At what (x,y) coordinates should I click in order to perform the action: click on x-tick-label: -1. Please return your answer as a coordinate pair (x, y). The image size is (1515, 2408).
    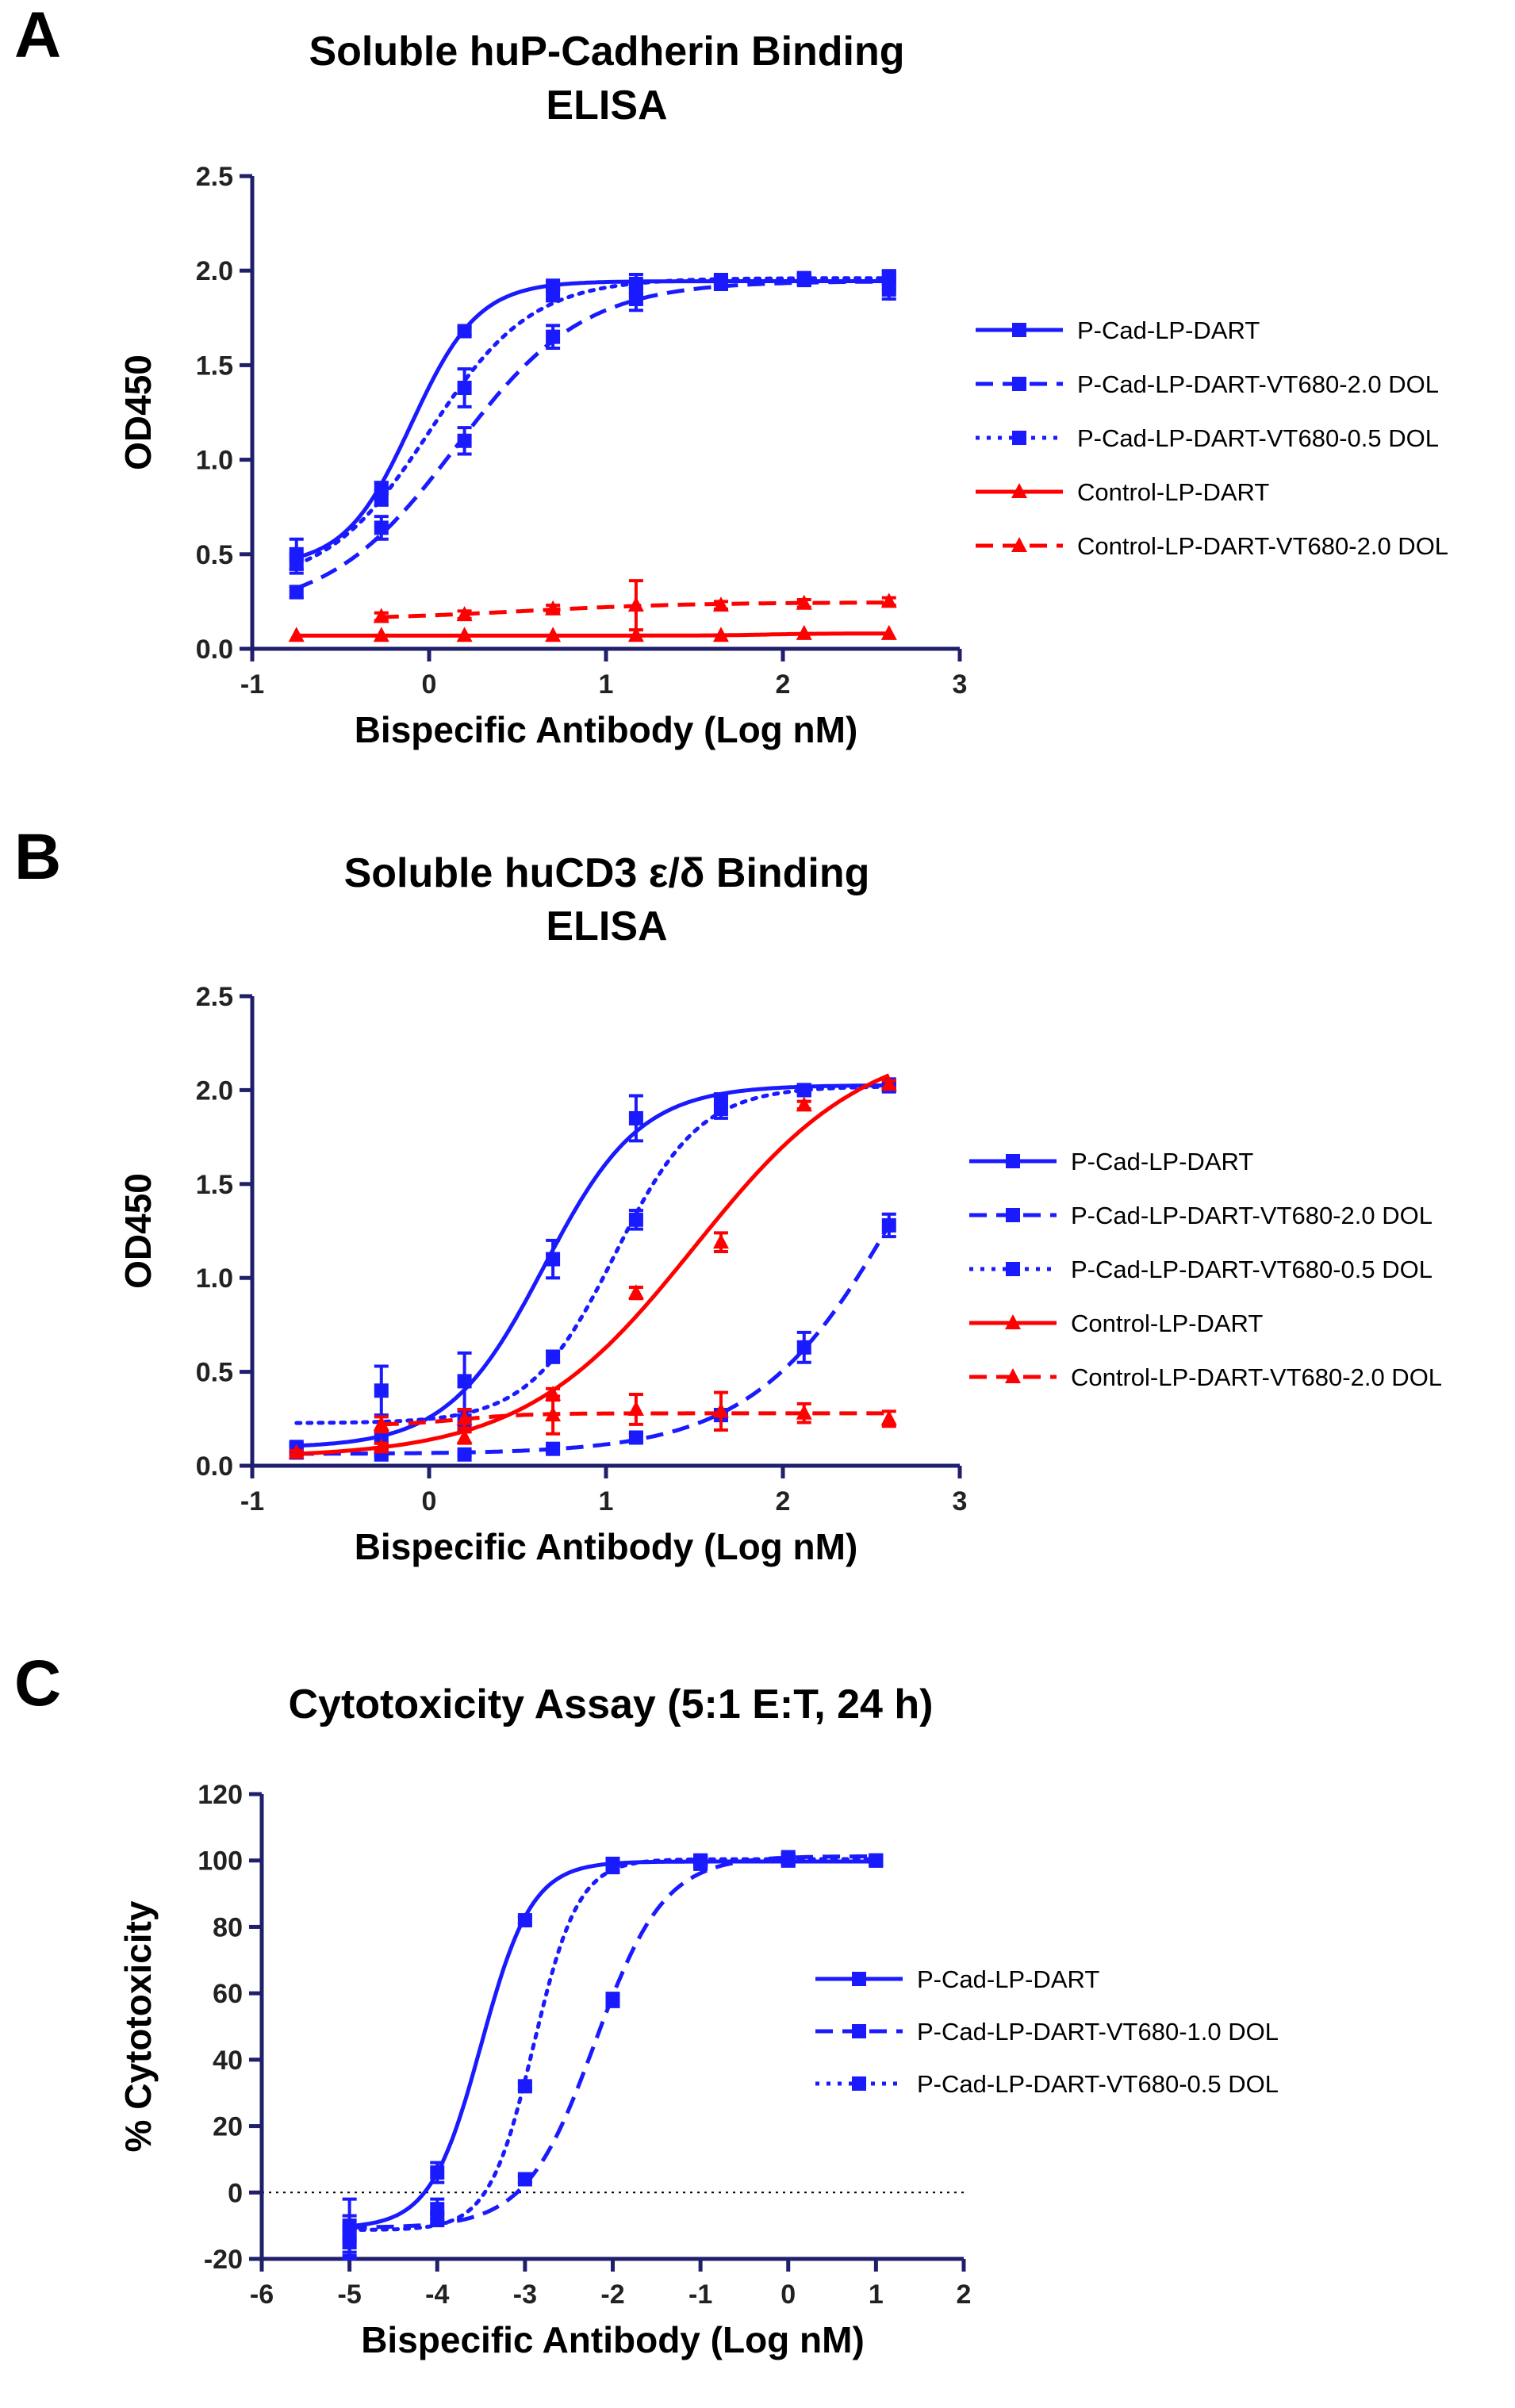
    Looking at the image, I should click on (252, 684).